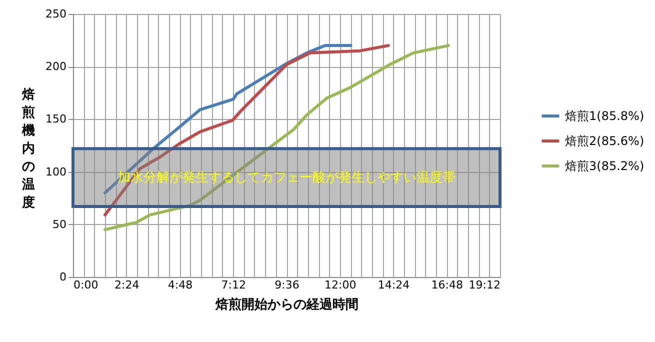  Describe the element at coordinates (287, 178) in the screenshot. I see `band-label: 加水分解が発生するしてカフェー酸が発生しやすい温度帯` at that location.